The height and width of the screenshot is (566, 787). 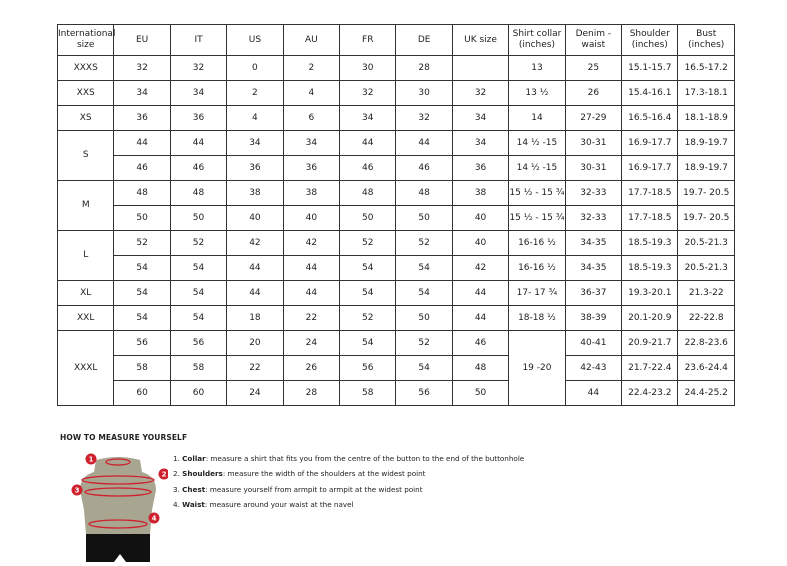 I want to click on column-header: Bust (inches), so click(x=706, y=40).